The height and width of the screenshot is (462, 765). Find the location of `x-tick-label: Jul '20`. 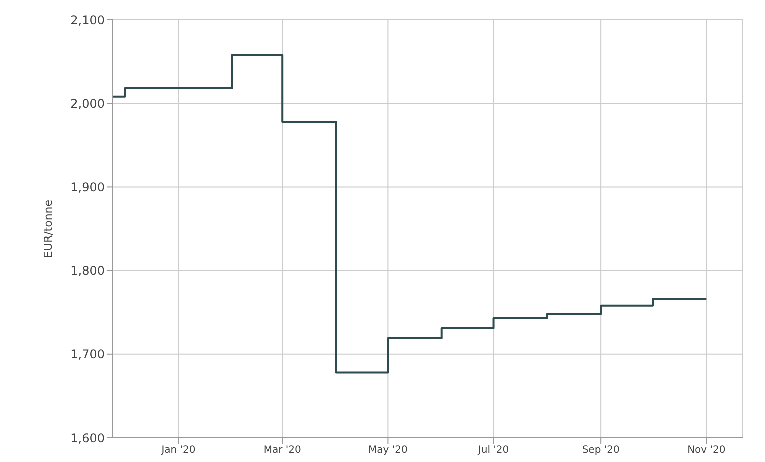

x-tick-label: Jul '20 is located at coordinates (493, 450).